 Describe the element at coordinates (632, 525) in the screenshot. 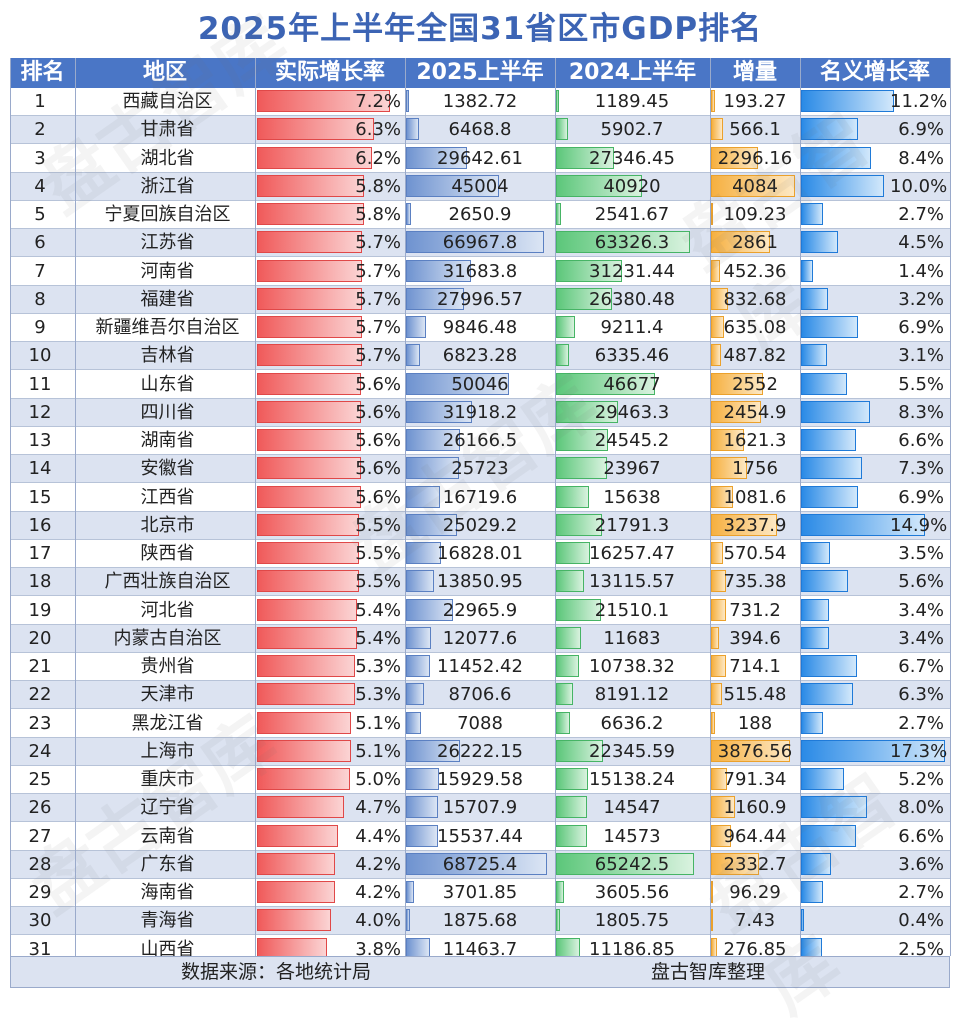

I see `gdp2024-value: 21791.3` at that location.